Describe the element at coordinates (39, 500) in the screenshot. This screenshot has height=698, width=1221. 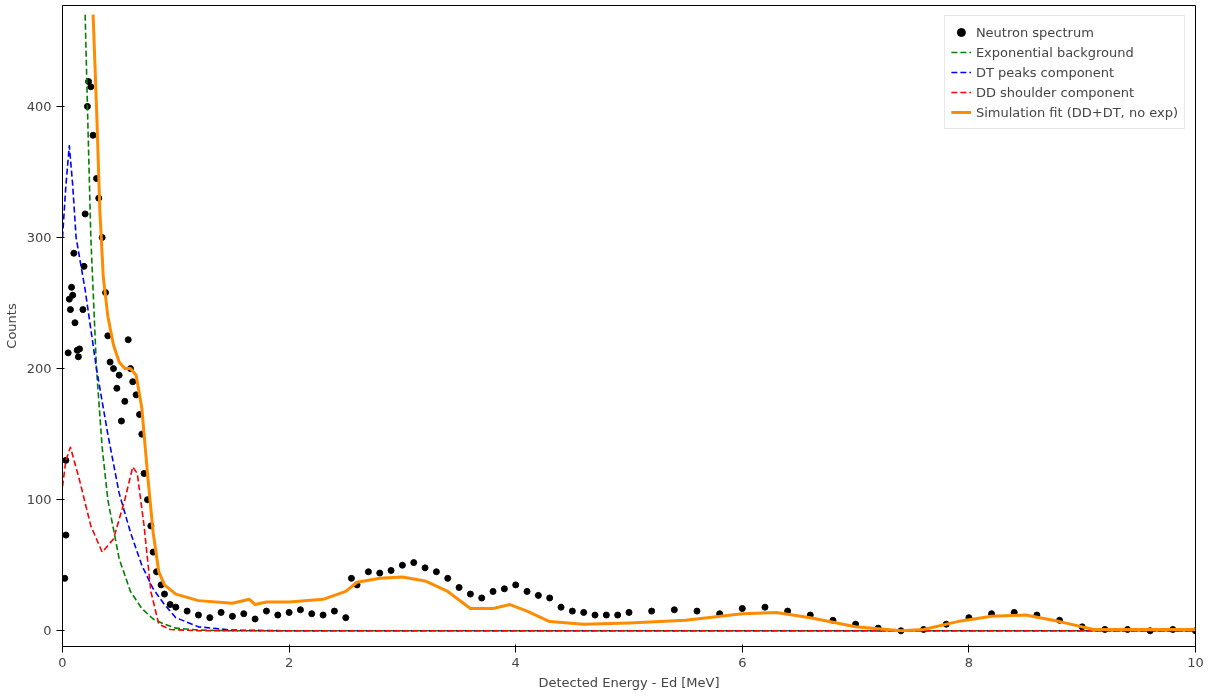
I see `y-tick-label: 100` at that location.